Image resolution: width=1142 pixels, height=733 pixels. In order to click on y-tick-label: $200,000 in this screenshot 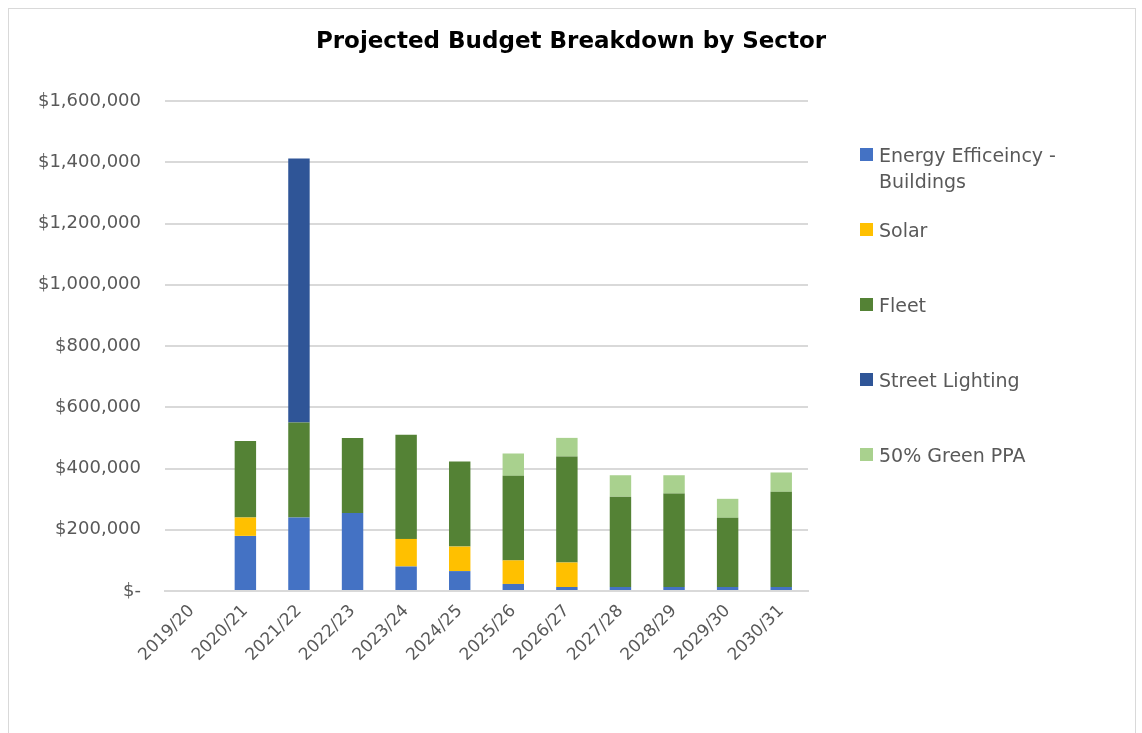, I will do `click(98, 528)`.